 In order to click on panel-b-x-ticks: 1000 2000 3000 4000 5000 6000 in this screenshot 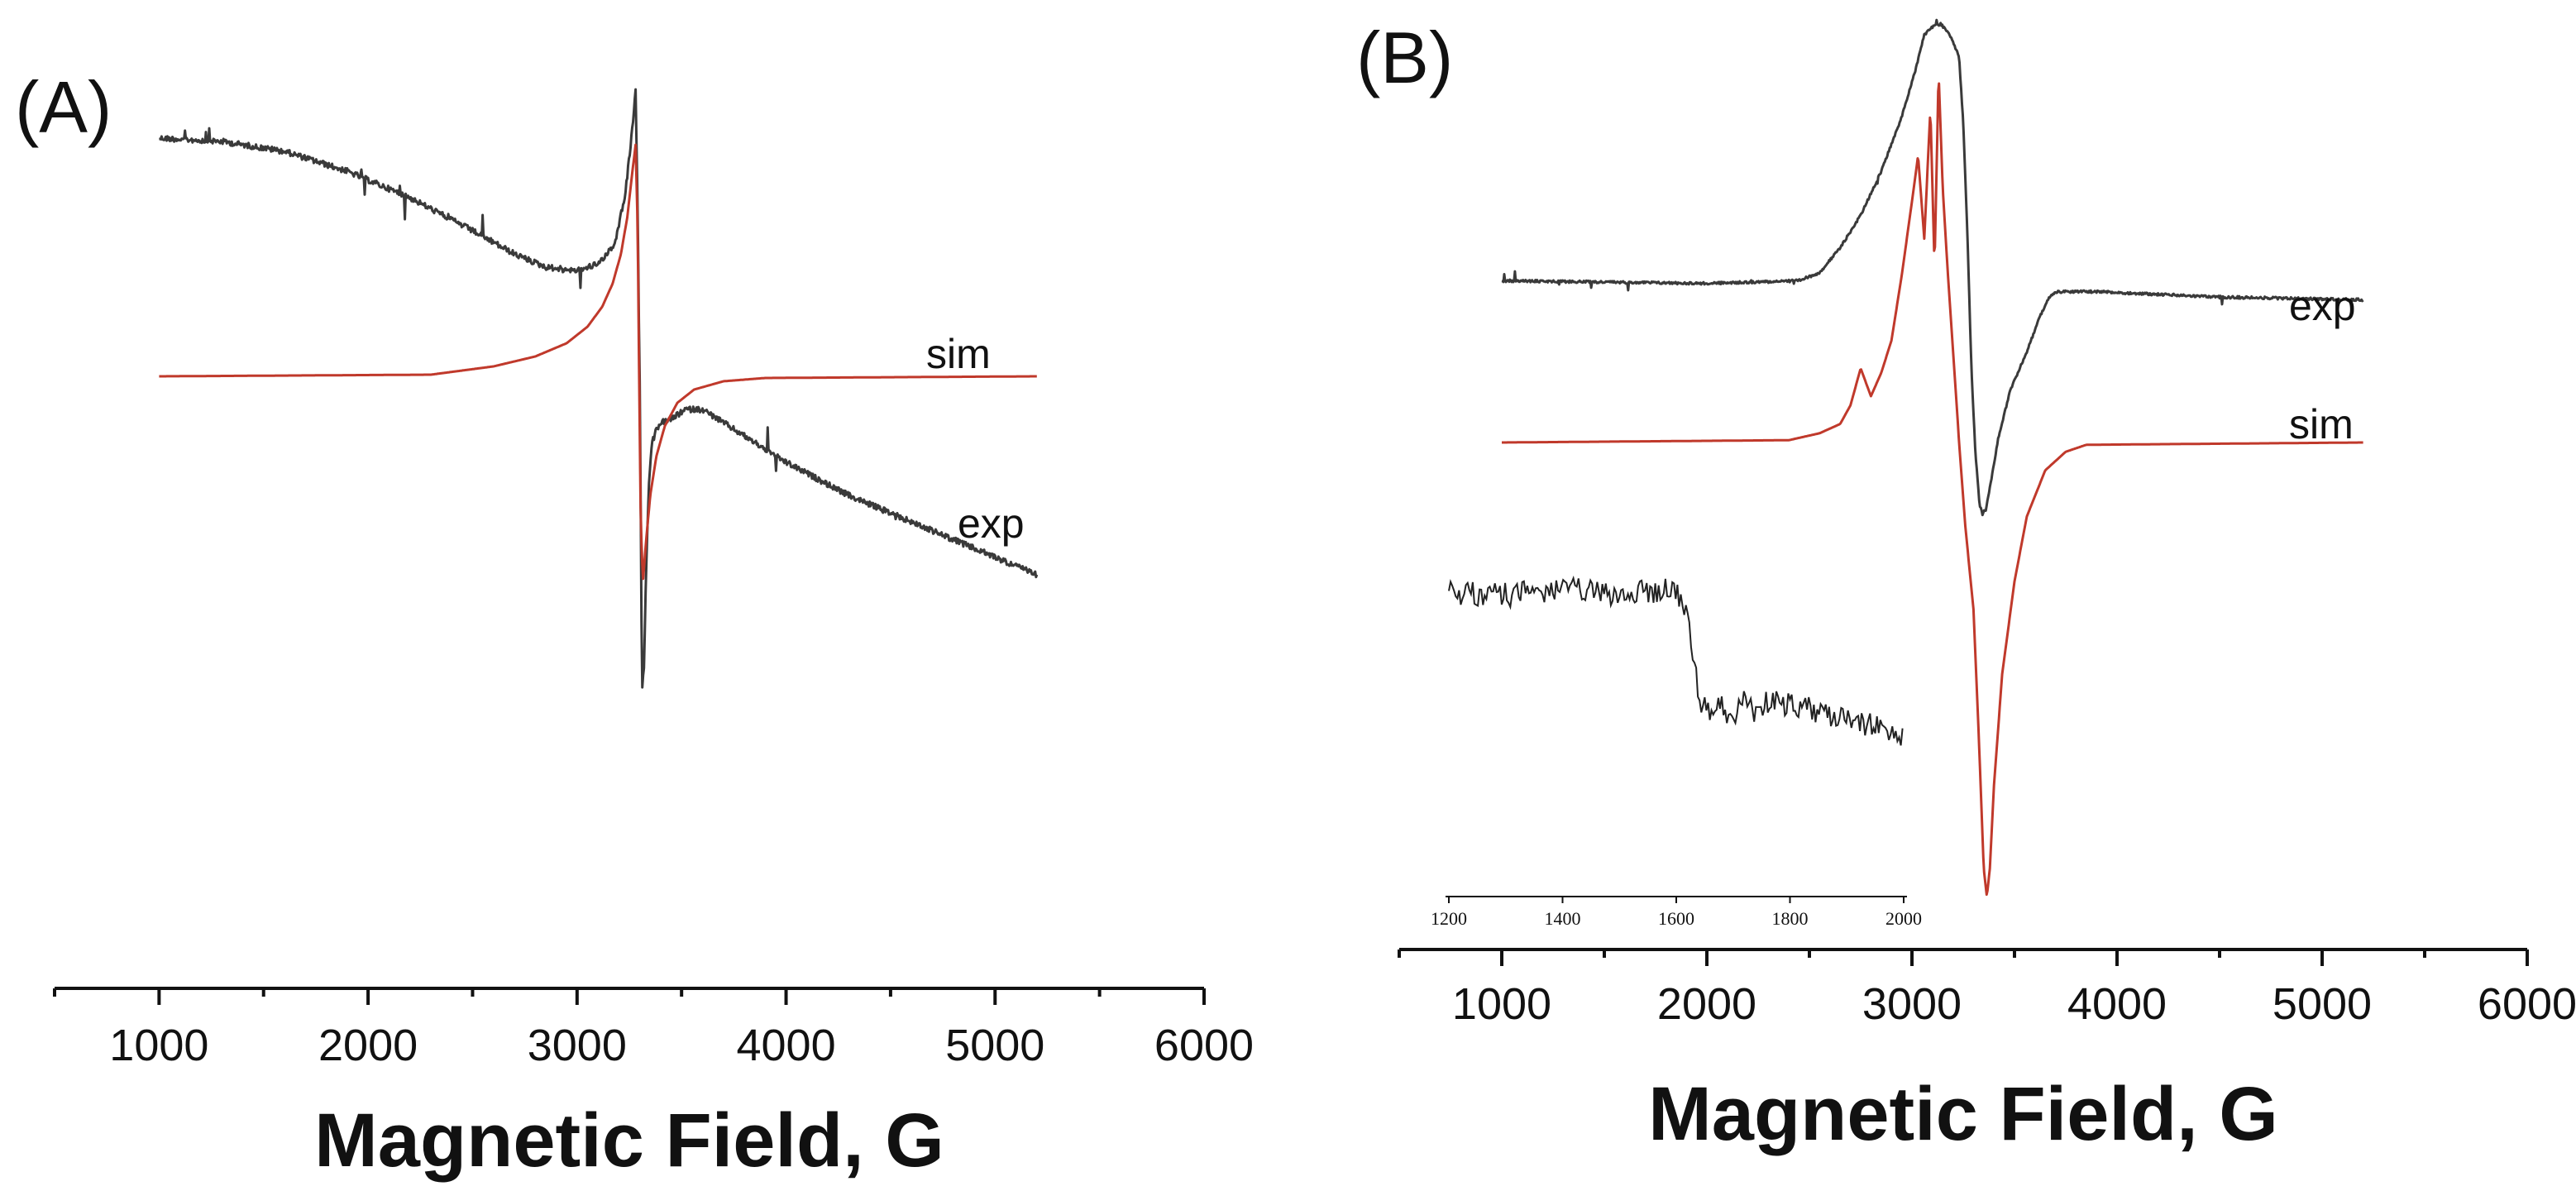, I will do `click(1987, 989)`.